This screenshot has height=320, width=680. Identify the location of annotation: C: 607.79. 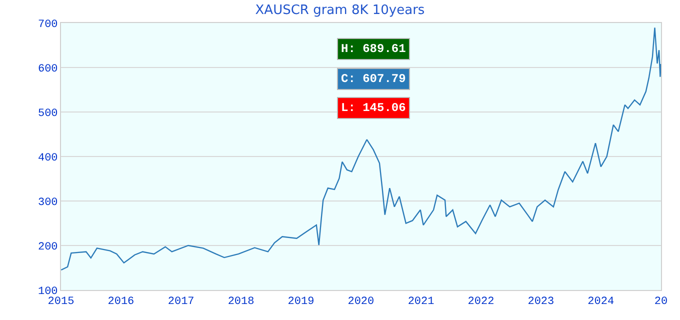
(373, 79).